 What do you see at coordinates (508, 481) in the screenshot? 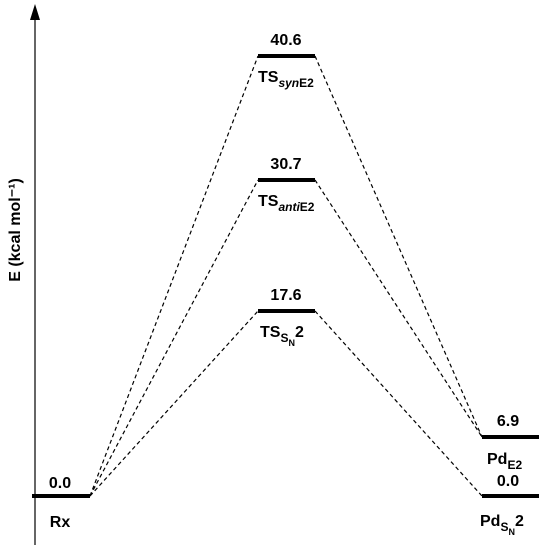
I see `value-pd-sn2: 0.0` at bounding box center [508, 481].